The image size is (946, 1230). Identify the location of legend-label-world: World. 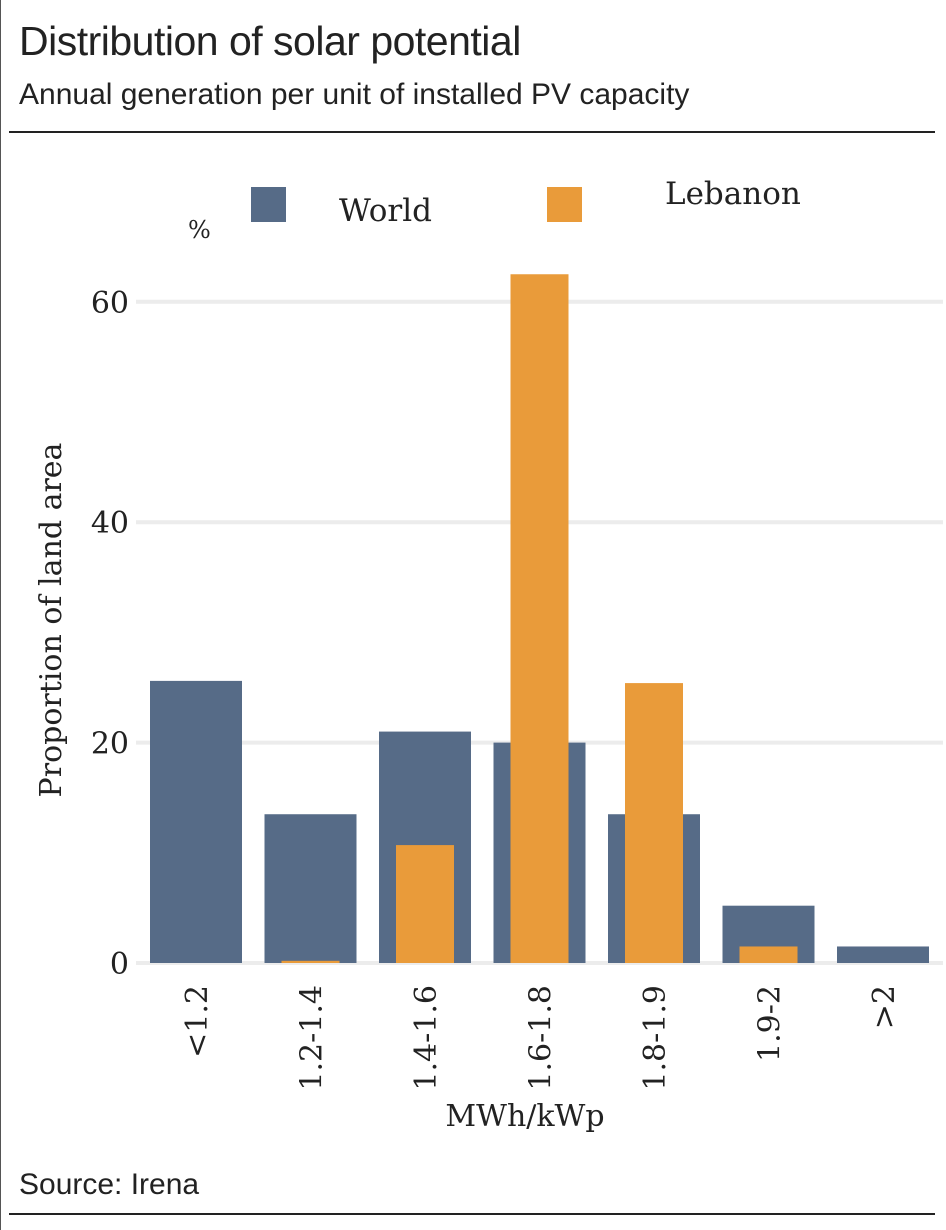
(385, 211).